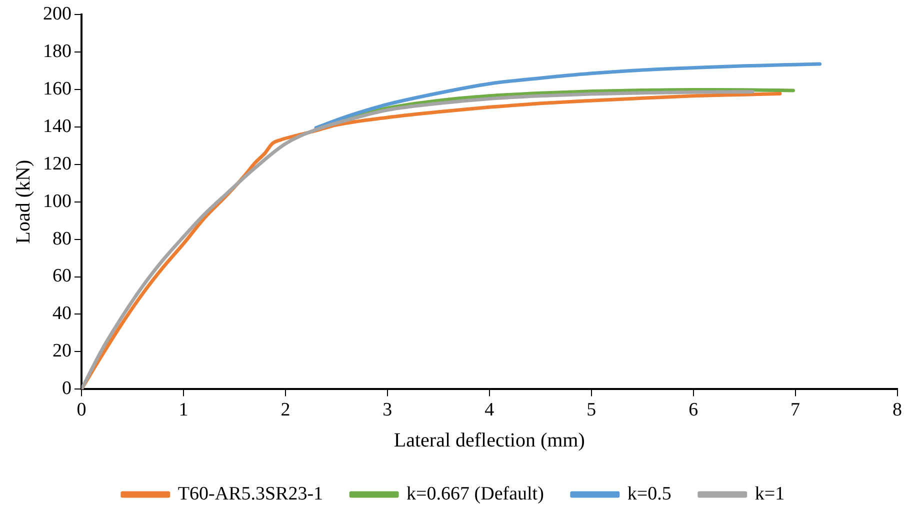 The image size is (905, 518). I want to click on legend-label: k=0.5, so click(649, 493).